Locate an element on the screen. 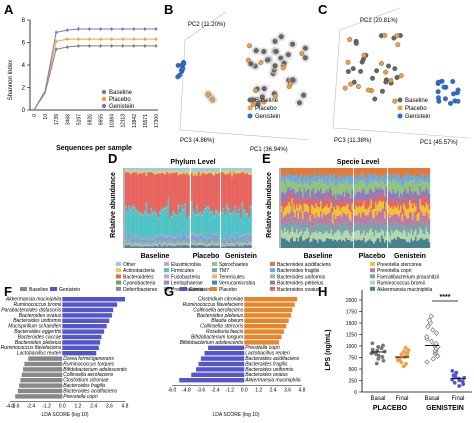  h-xcat-2: Basal is located at coordinates (431, 399).